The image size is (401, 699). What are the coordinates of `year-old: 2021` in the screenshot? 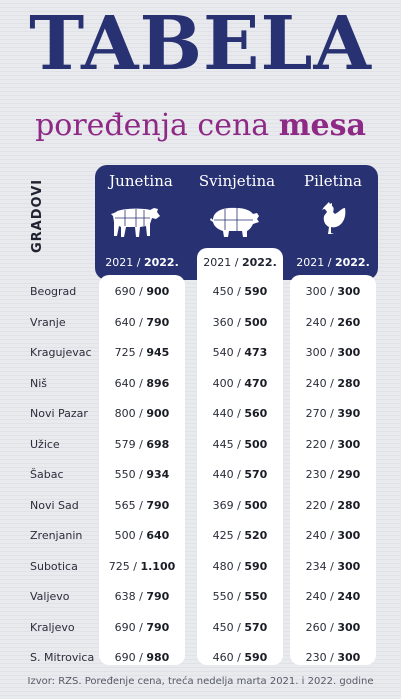 It's located at (310, 262).